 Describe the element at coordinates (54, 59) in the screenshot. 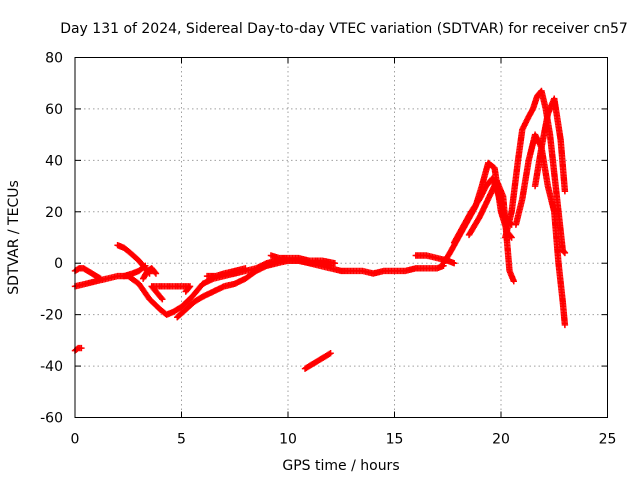

I see `y-tick-label: 80` at that location.